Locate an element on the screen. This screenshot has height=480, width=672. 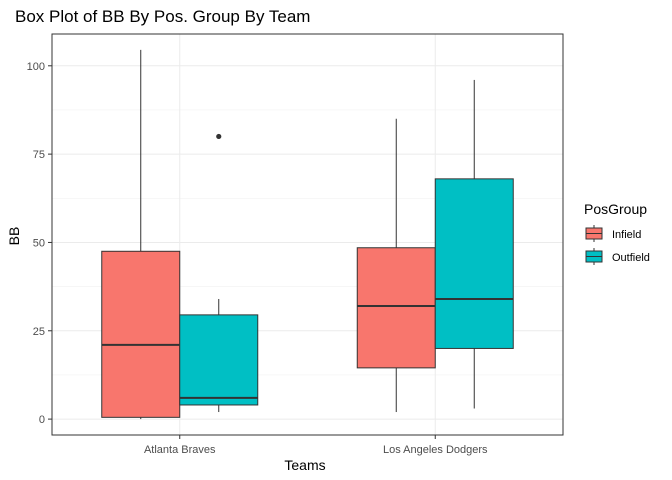
x-tick-label: Atlanta Braves is located at coordinates (180, 450).